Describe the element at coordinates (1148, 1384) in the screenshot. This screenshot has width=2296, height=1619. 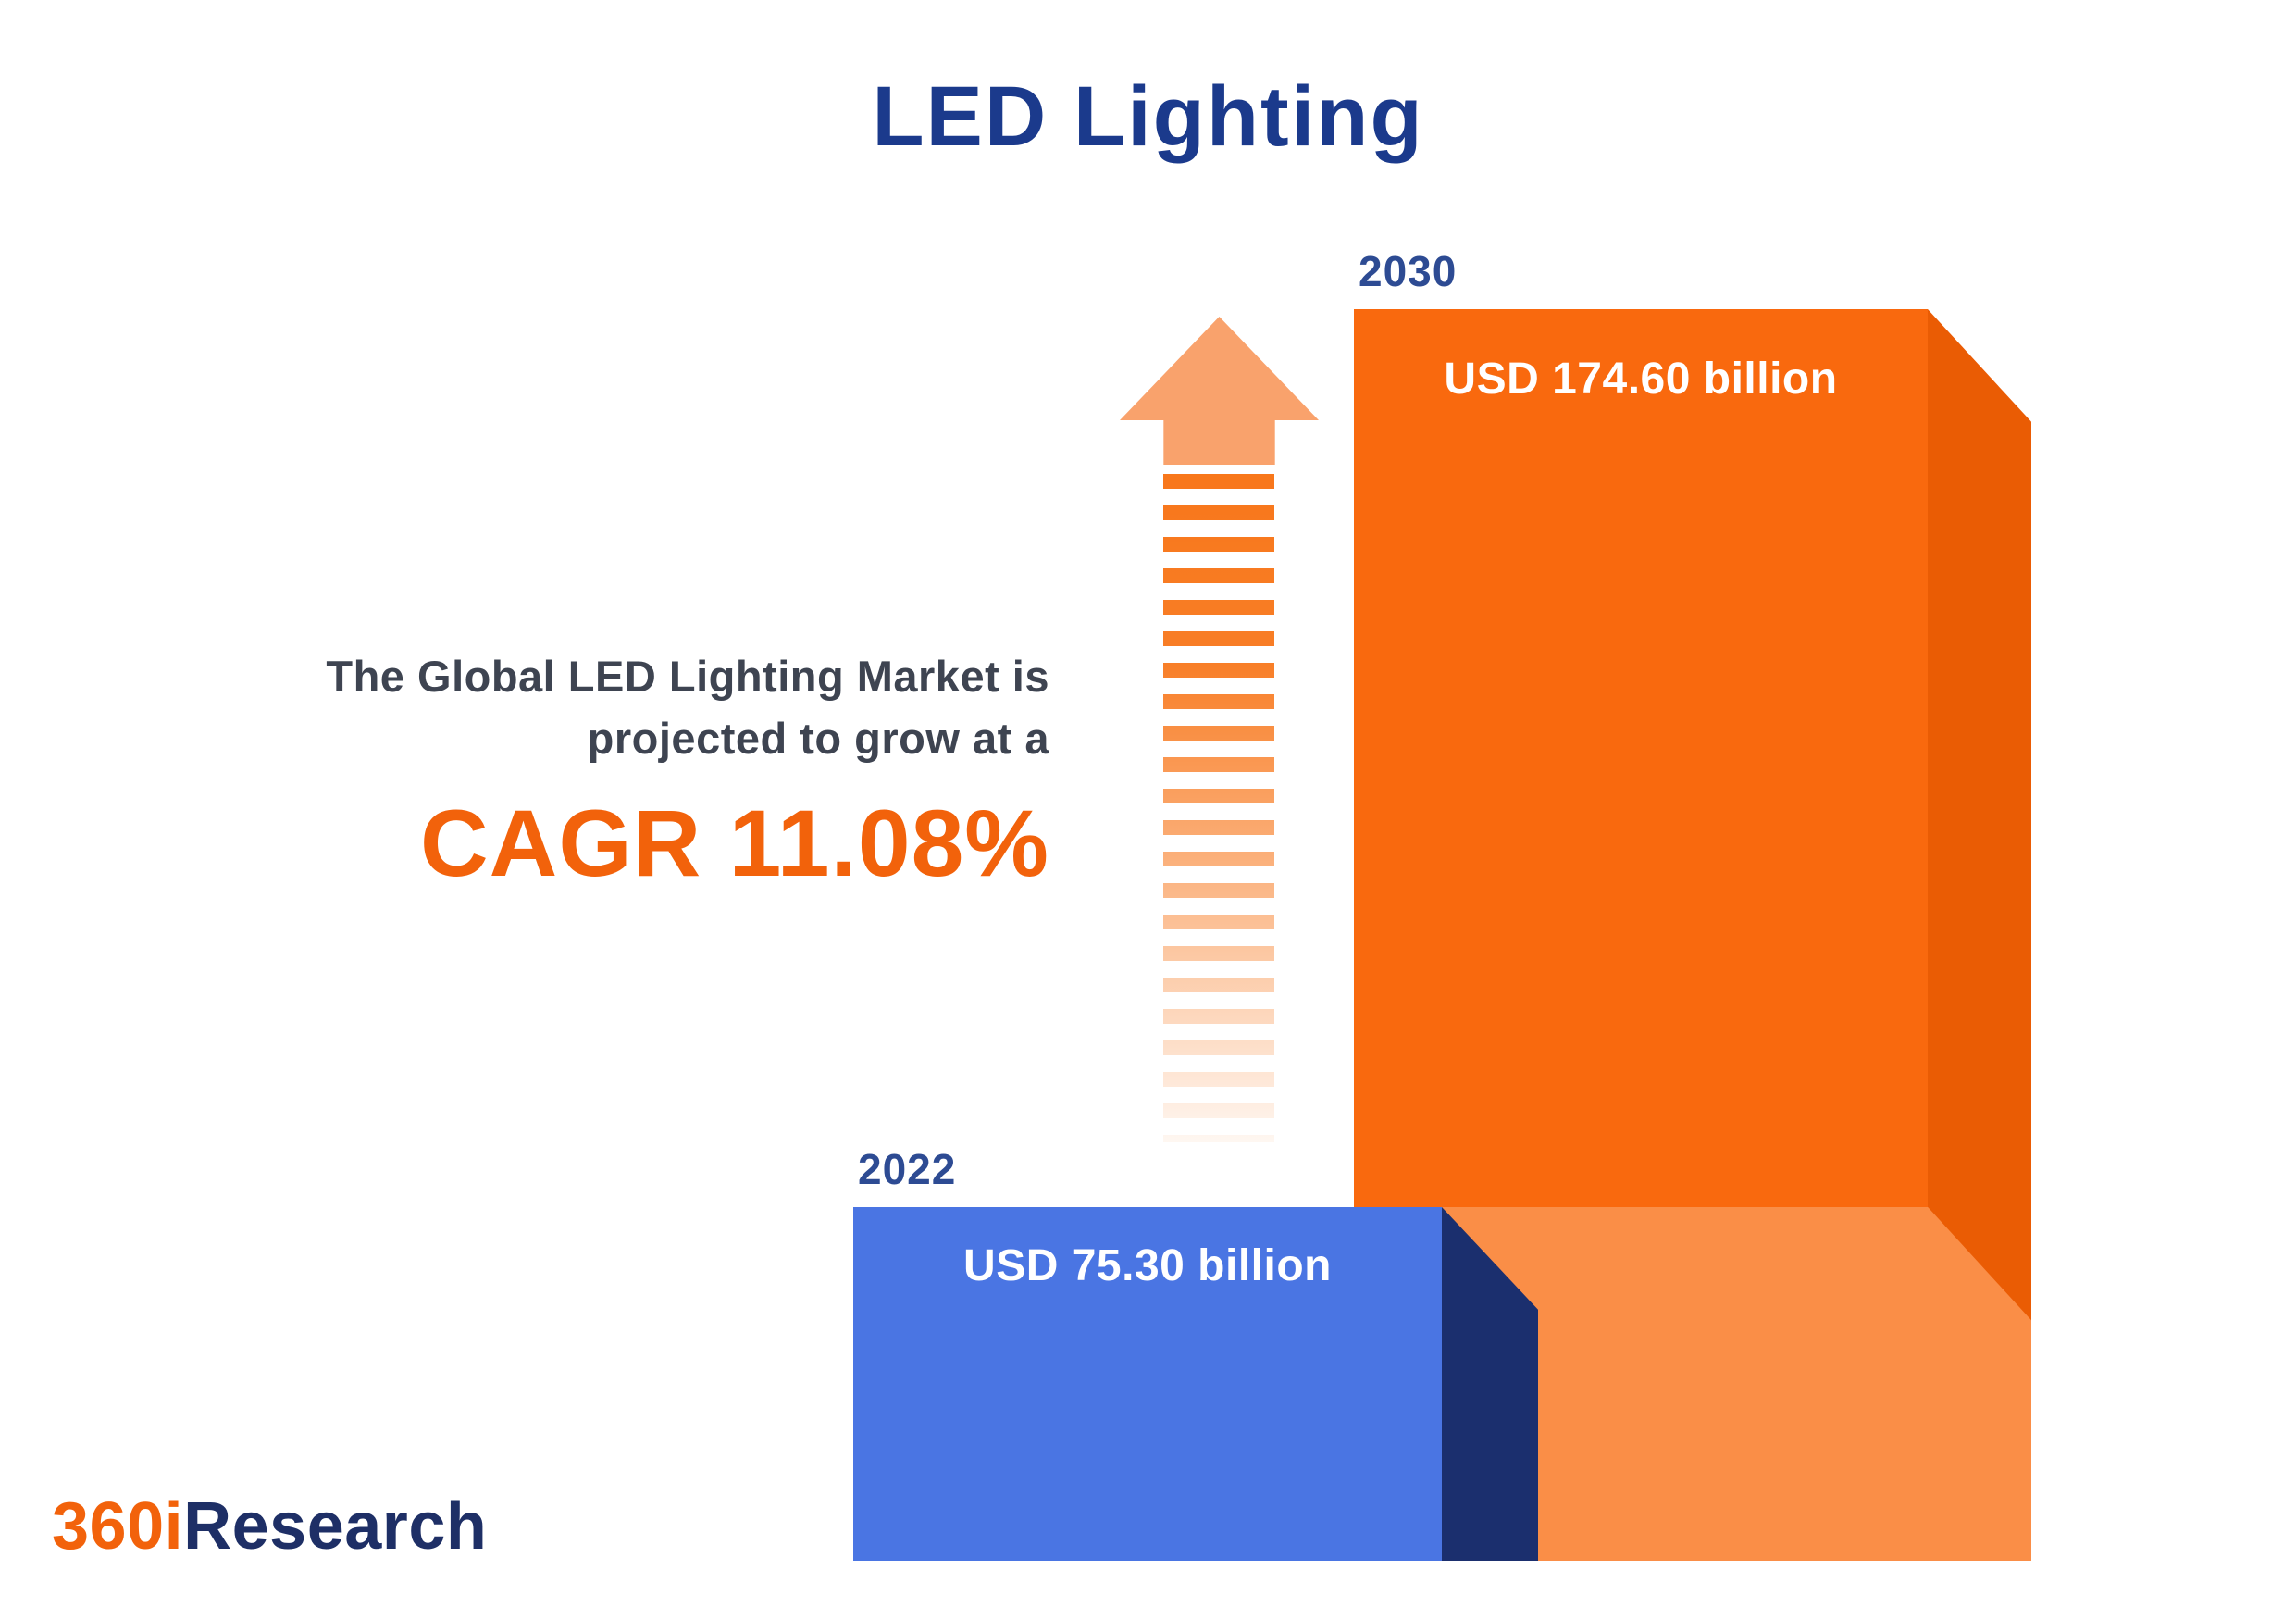
I see `bar-2022-front` at that location.